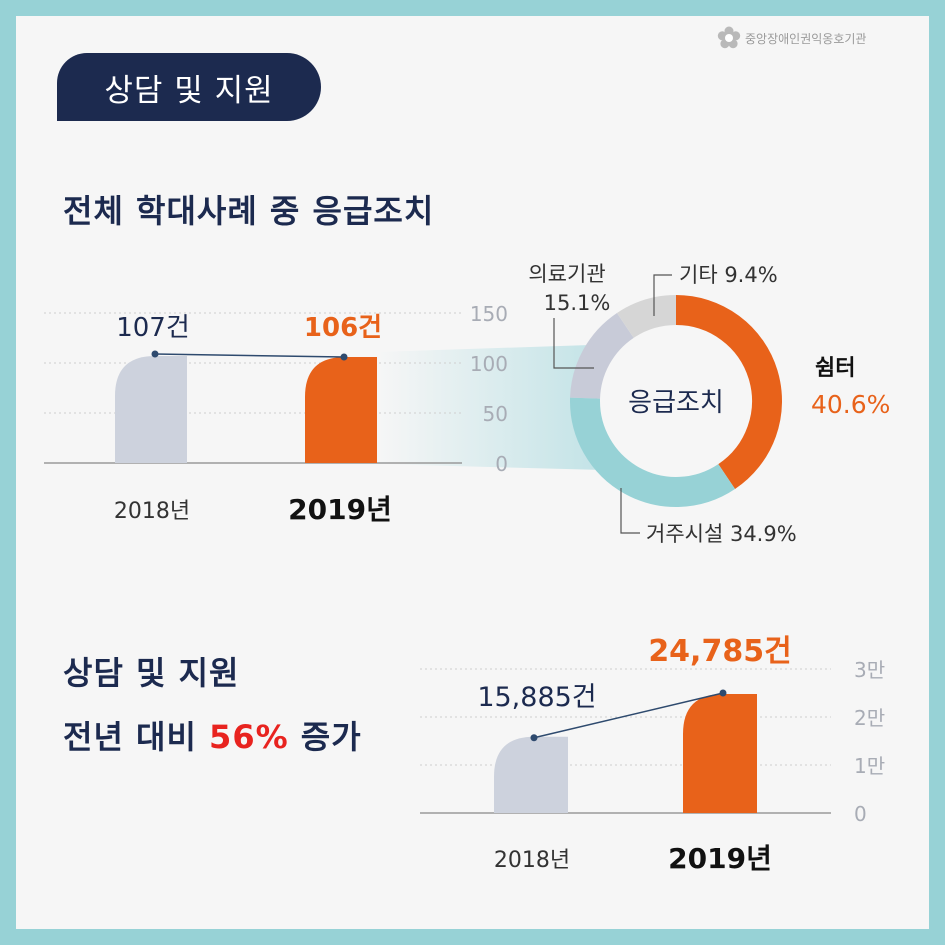 This screenshot has width=945, height=945. Describe the element at coordinates (340, 509) in the screenshot. I see `bar1-category-label: 2019년` at that location.